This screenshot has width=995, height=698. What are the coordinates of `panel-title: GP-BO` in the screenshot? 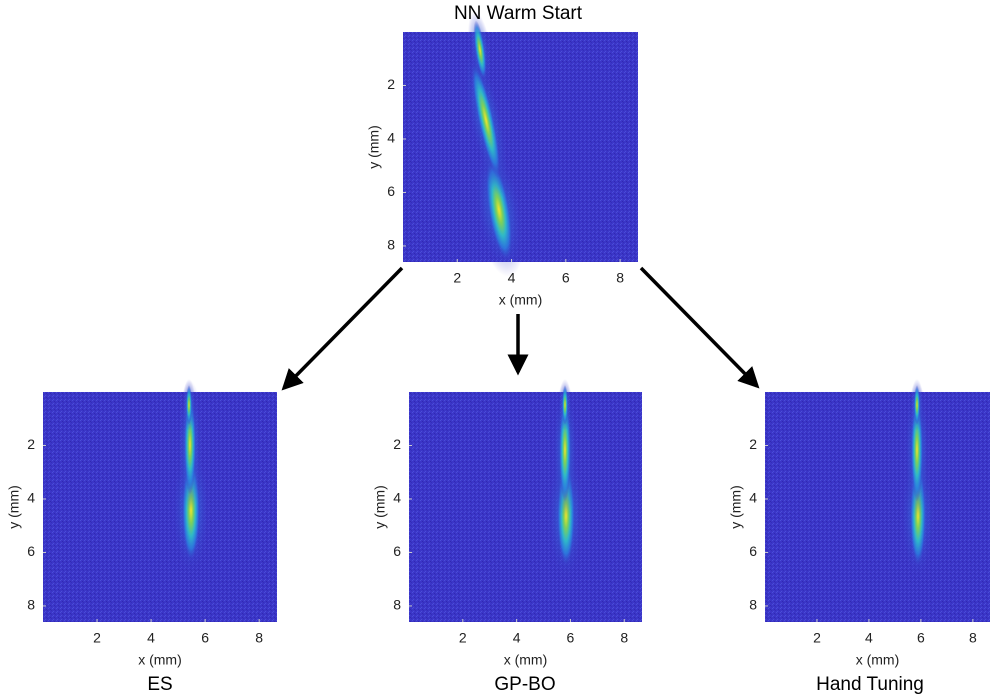 It's located at (524, 684).